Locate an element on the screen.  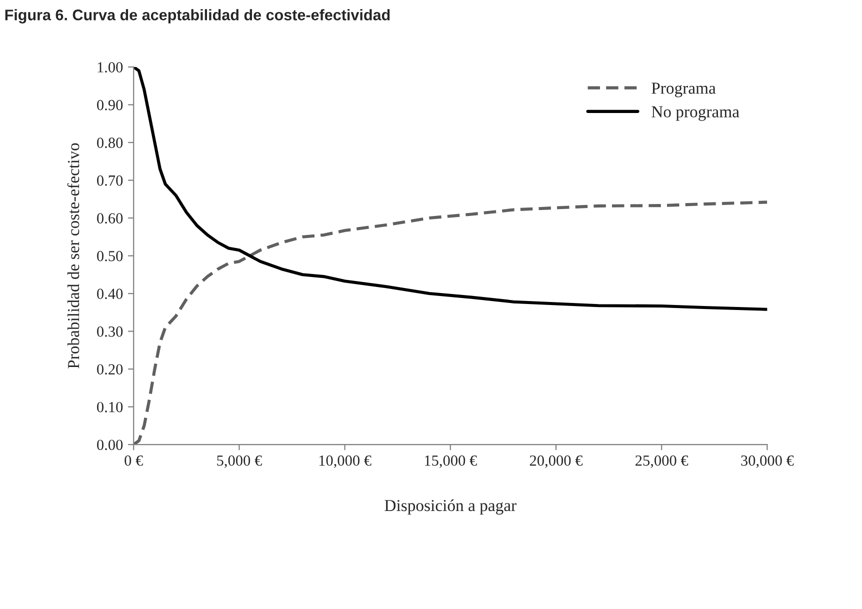
y-tick-label: 1.00 is located at coordinates (110, 67).